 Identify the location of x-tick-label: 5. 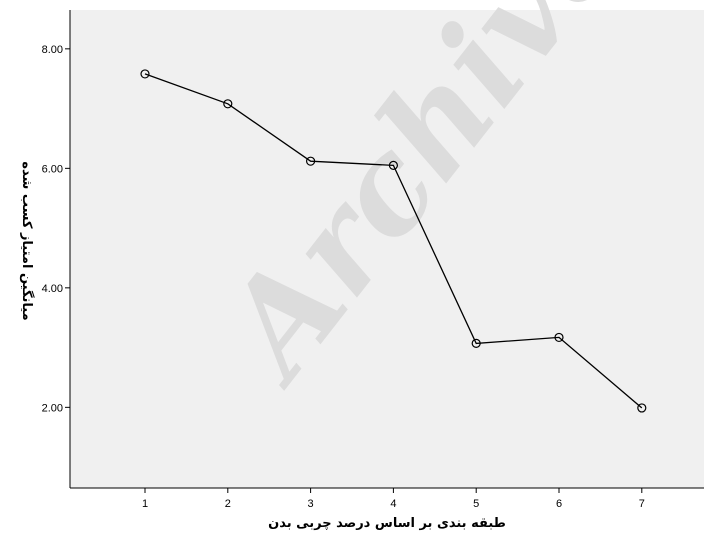
(476, 504).